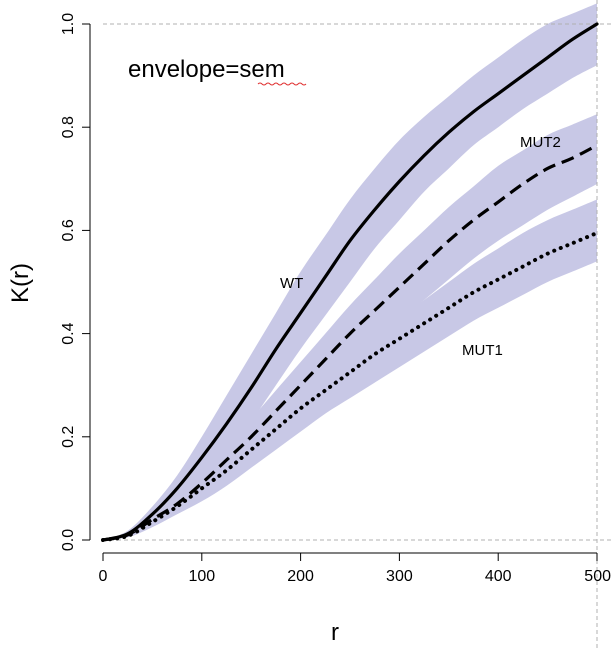 This screenshot has width=612, height=655. Describe the element at coordinates (20, 283) in the screenshot. I see `y-axis-title: K(r)` at that location.